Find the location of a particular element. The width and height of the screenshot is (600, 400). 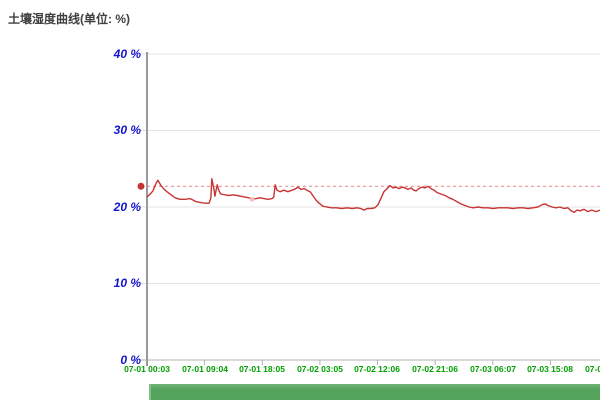

y-axis-label: 10 % is located at coordinates (127, 283).